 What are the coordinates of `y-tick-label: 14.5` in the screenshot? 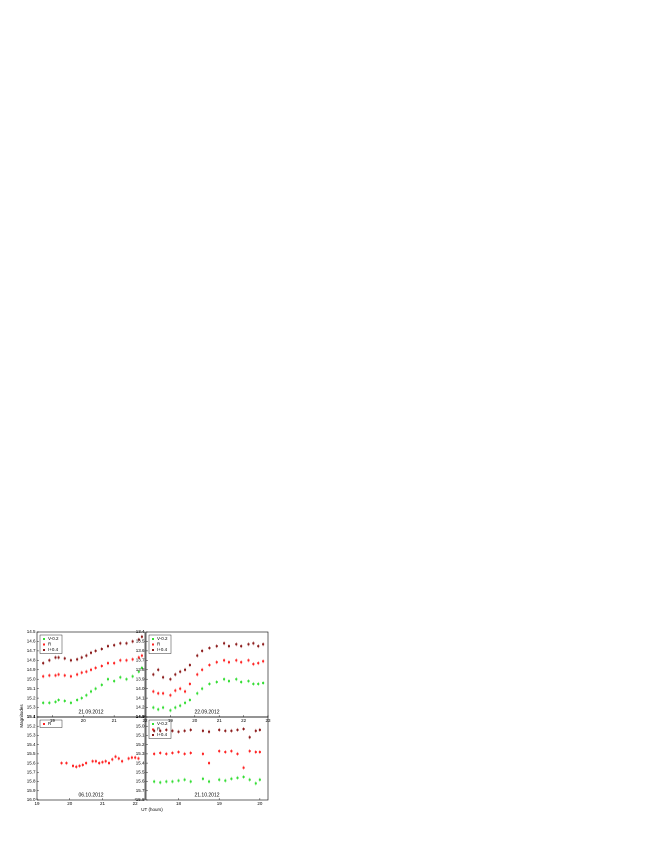 It's located at (31, 631).